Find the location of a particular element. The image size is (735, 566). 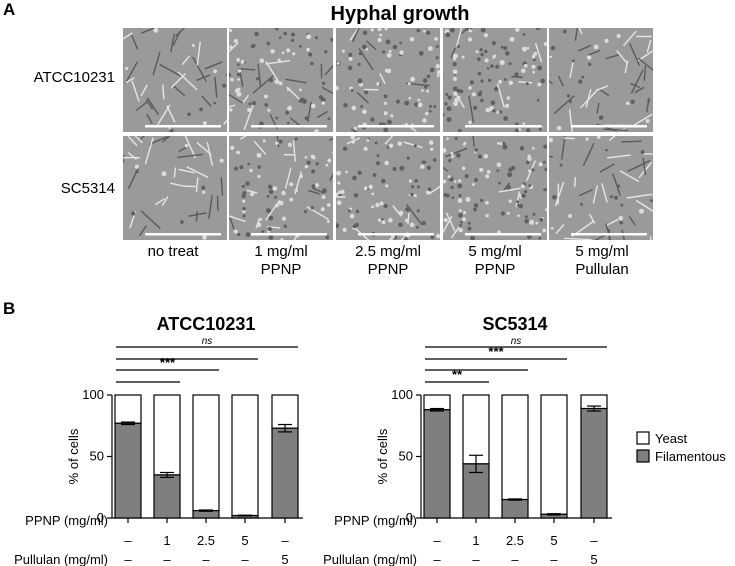

column-label-1mg-ppnp: 1 mg/ml PPNP is located at coordinates (281, 261).